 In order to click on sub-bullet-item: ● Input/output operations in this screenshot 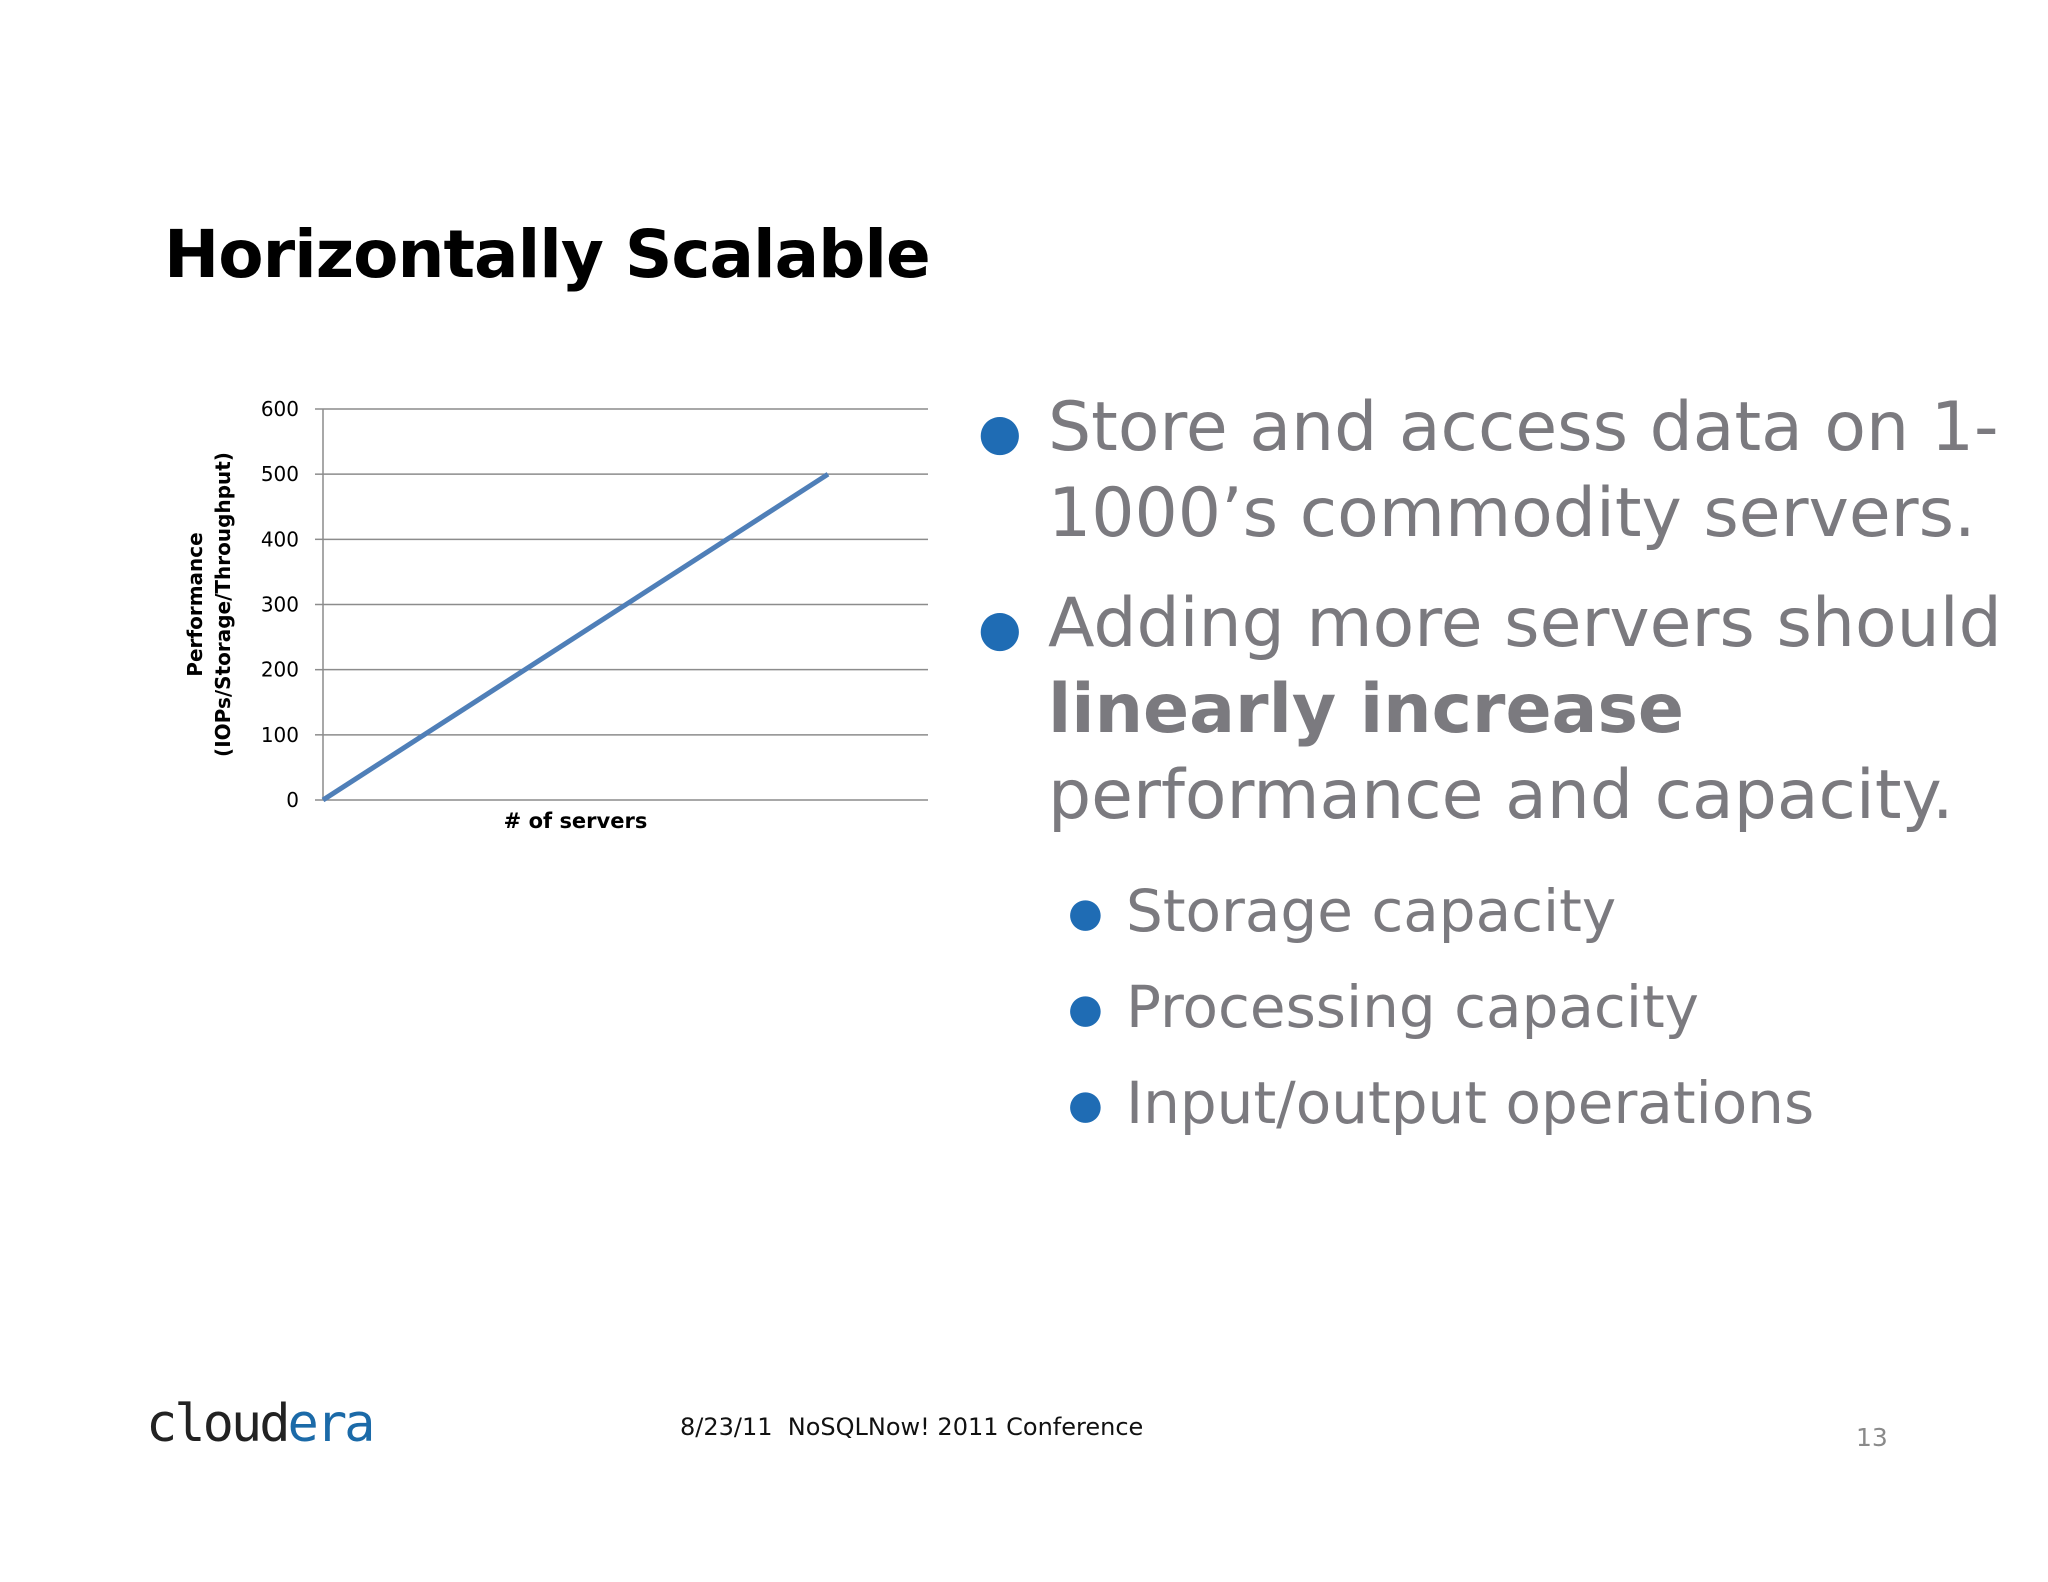, I will do `click(1543, 1103)`.